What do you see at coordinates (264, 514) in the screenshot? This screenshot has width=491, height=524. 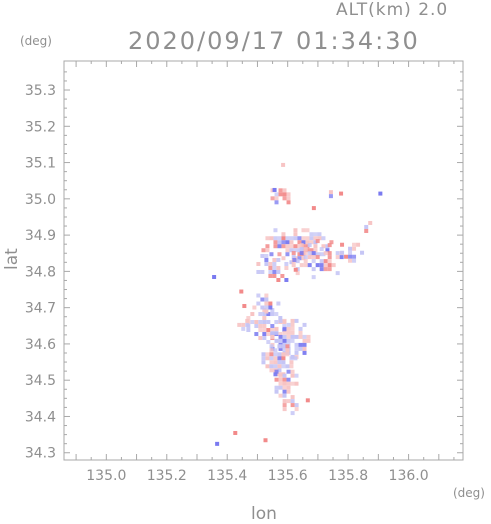 I see `x-axis-label: lon` at bounding box center [264, 514].